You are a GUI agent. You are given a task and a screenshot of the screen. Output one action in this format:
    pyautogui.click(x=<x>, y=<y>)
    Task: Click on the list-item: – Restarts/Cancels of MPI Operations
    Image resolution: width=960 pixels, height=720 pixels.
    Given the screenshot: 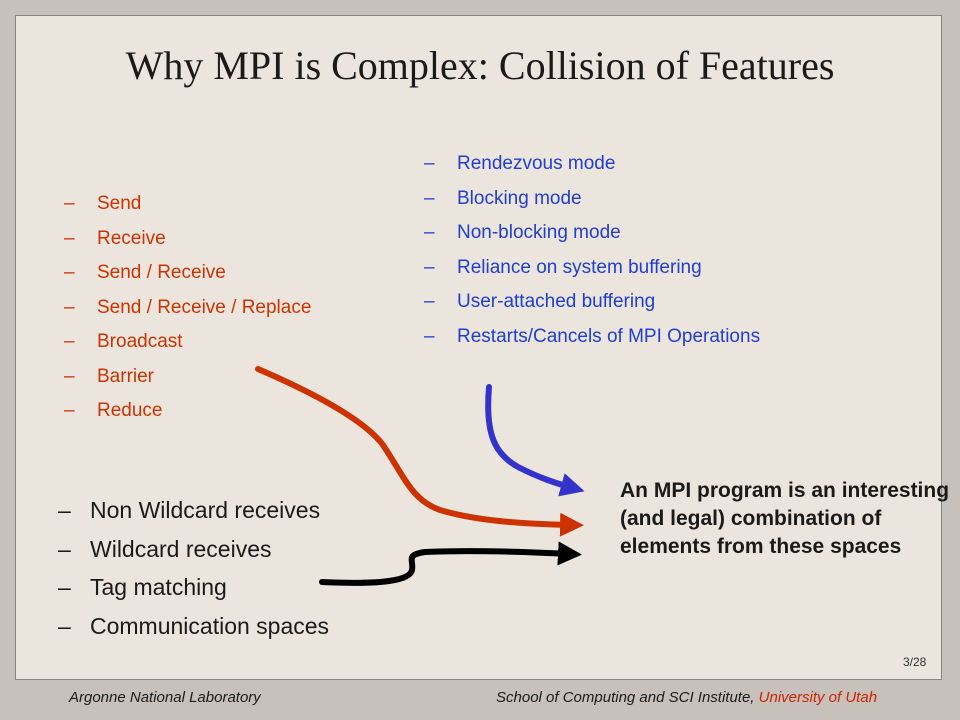 What is the action you would take?
    pyautogui.click(x=592, y=341)
    